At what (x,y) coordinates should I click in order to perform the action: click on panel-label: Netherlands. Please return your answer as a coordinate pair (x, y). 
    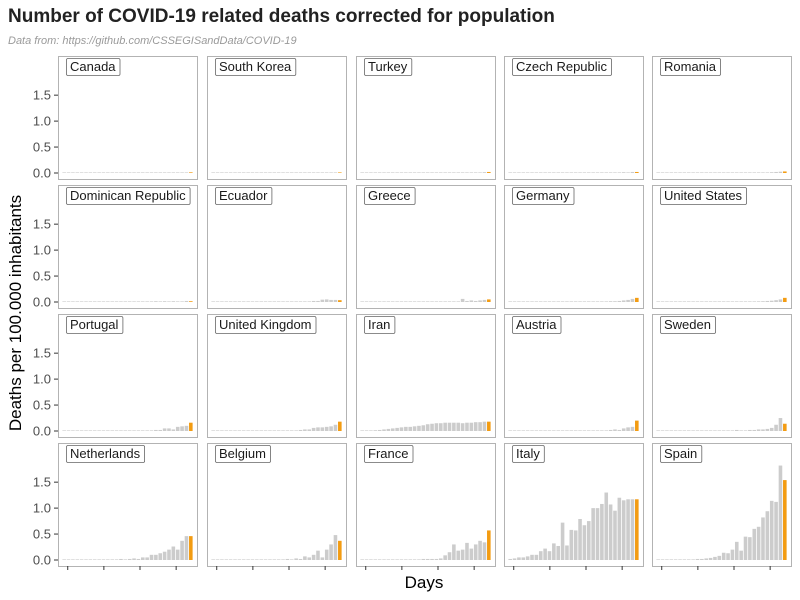
    Looking at the image, I should click on (105, 453).